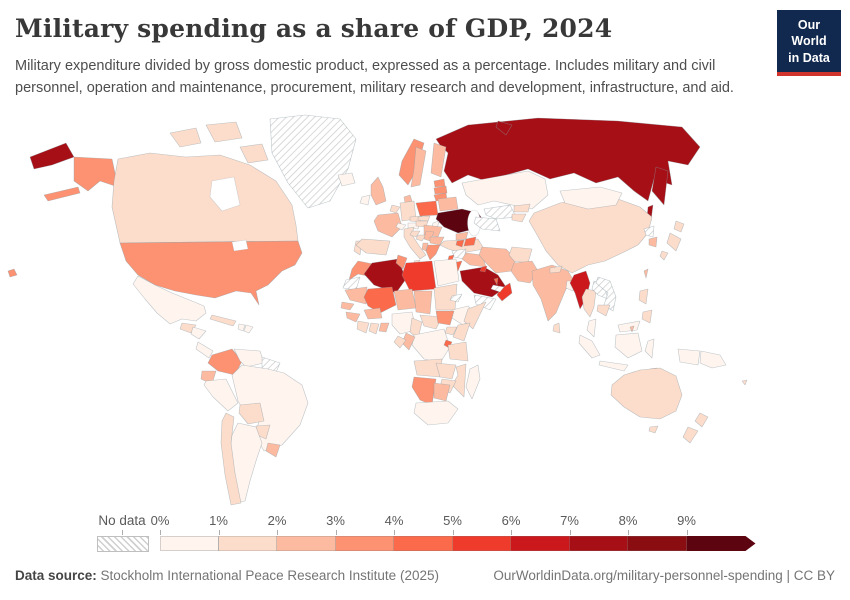  I want to click on country-kenya, so click(461, 332).